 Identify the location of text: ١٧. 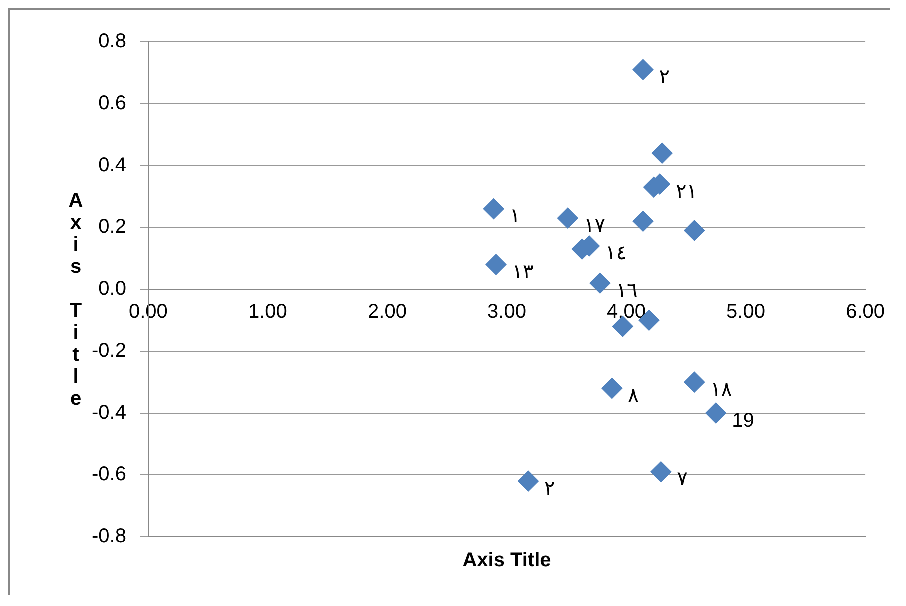
(595, 225).